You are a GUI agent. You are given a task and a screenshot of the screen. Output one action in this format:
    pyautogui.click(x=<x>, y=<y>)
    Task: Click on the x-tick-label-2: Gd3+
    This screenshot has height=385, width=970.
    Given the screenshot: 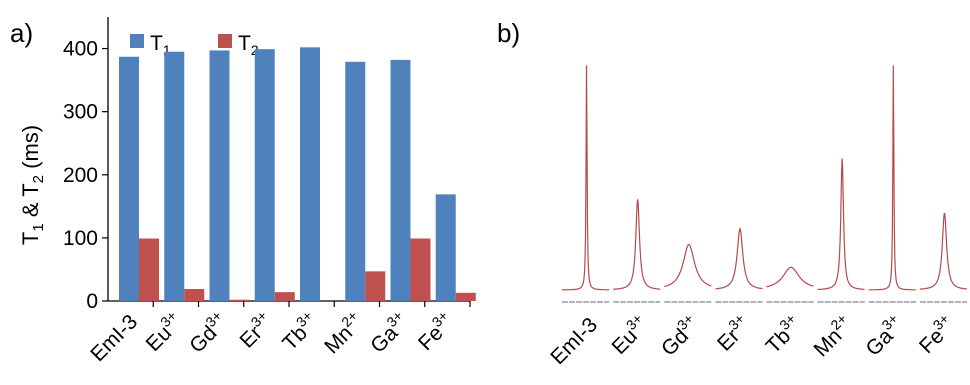 What is the action you would take?
    pyautogui.click(x=207, y=332)
    